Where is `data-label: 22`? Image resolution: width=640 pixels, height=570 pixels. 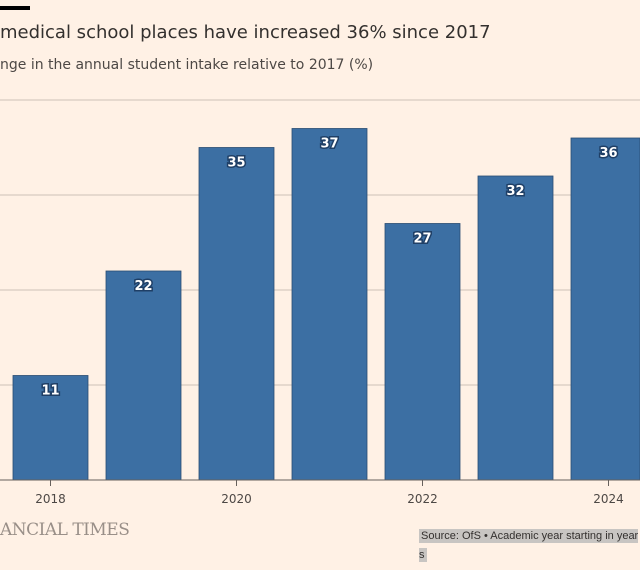
data-label: 22 is located at coordinates (143, 286).